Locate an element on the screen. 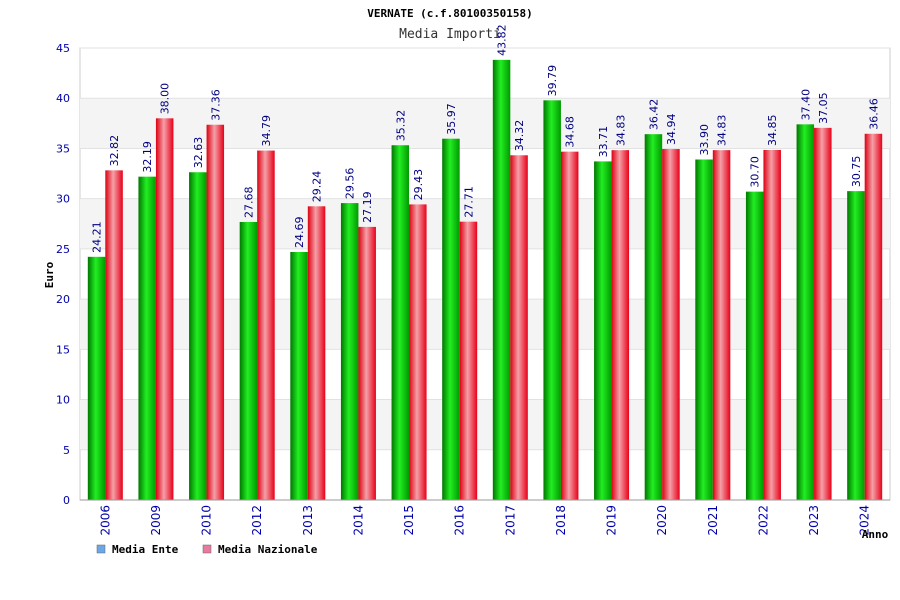 This screenshot has width=900, height=600. bar-value-label: 43.82 is located at coordinates (502, 40).